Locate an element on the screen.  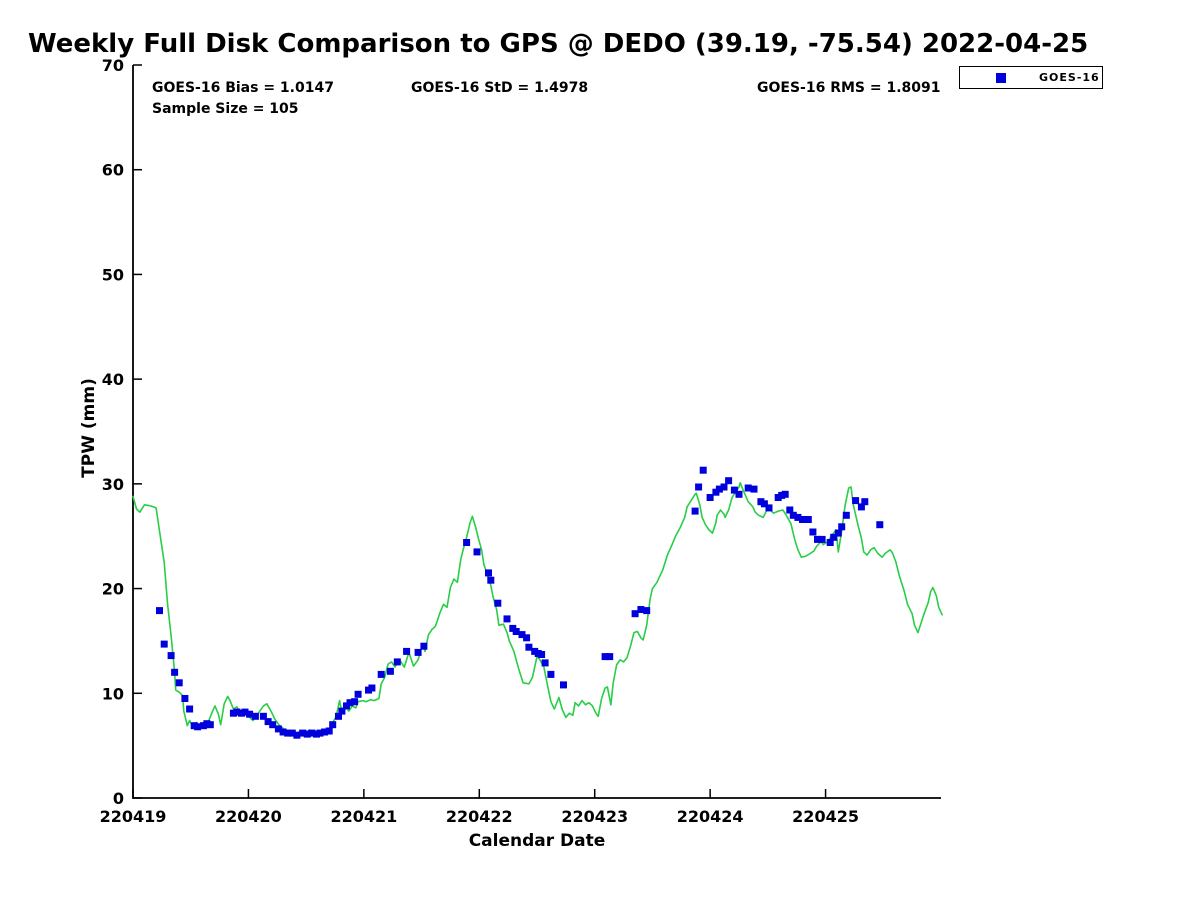
svg-text: 0 is located at coordinates (118, 798).